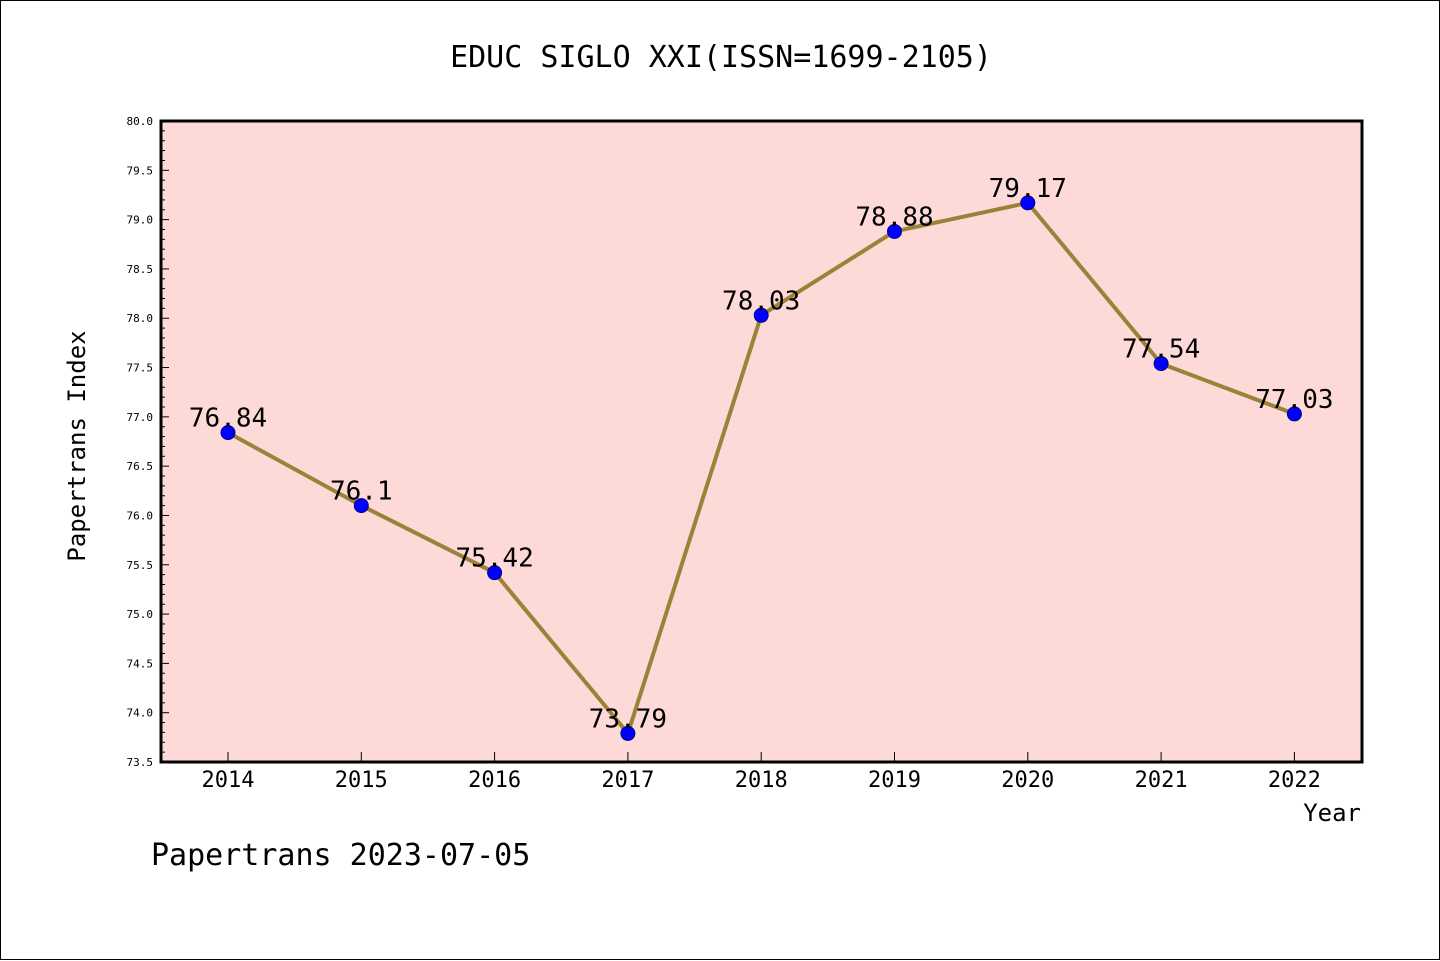  Describe the element at coordinates (228, 419) in the screenshot. I see `data-label: 76.84` at that location.